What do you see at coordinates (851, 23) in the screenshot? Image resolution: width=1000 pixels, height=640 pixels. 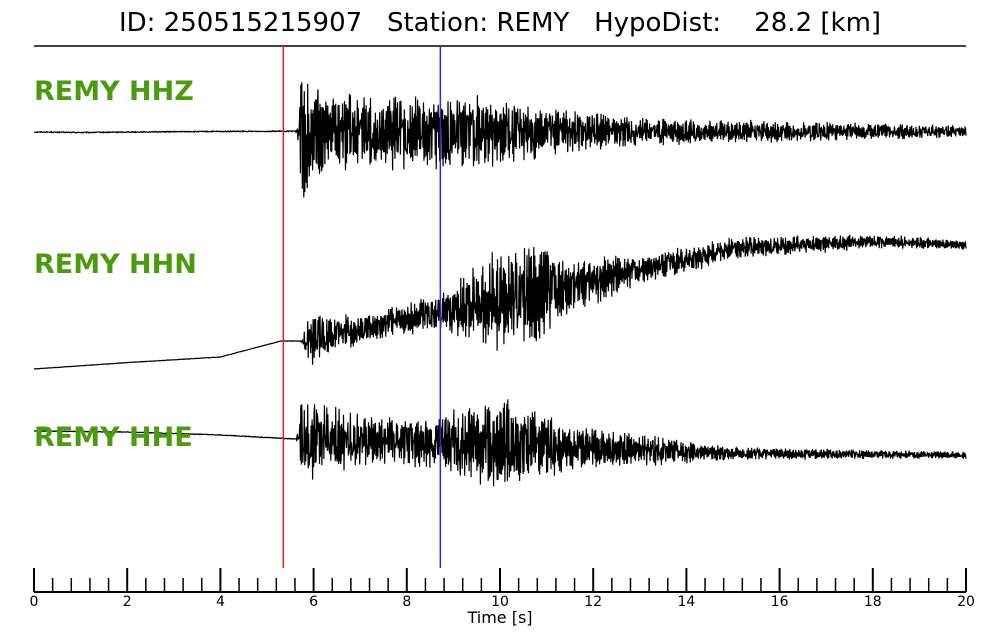 I see `hypodist-unit: [km]` at bounding box center [851, 23].